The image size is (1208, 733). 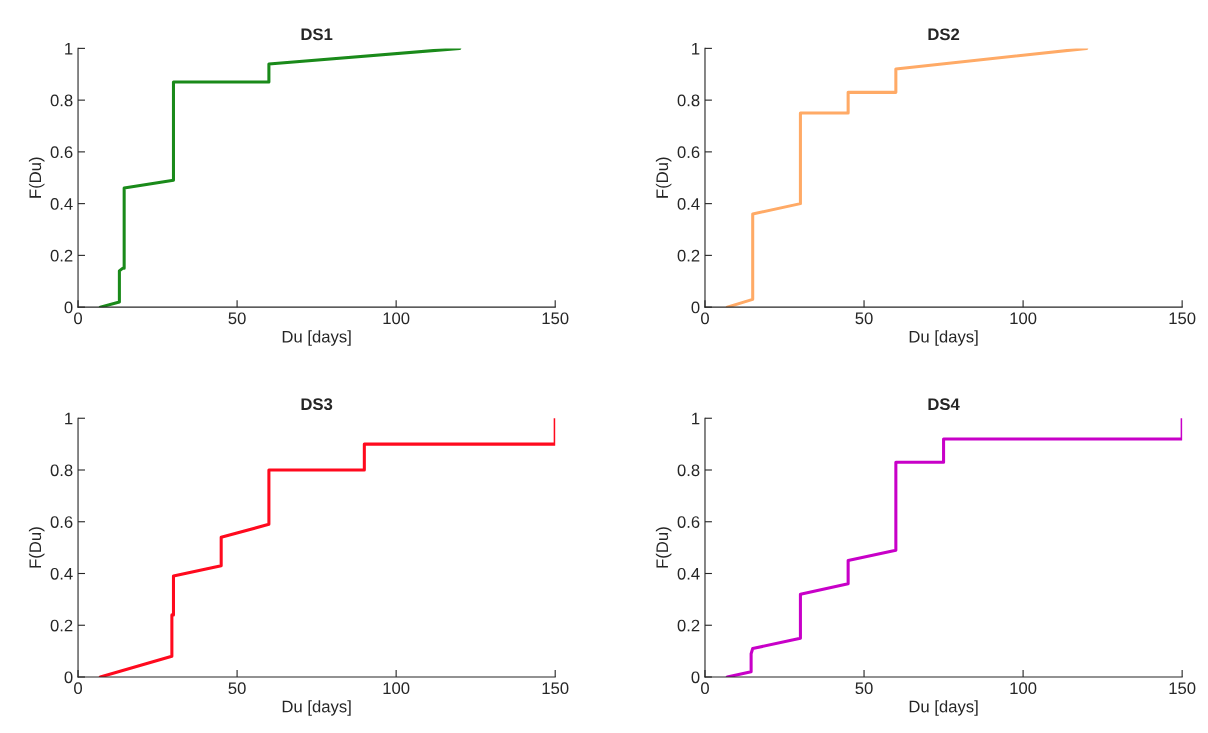 I want to click on chart-title: DS4, so click(x=944, y=404).